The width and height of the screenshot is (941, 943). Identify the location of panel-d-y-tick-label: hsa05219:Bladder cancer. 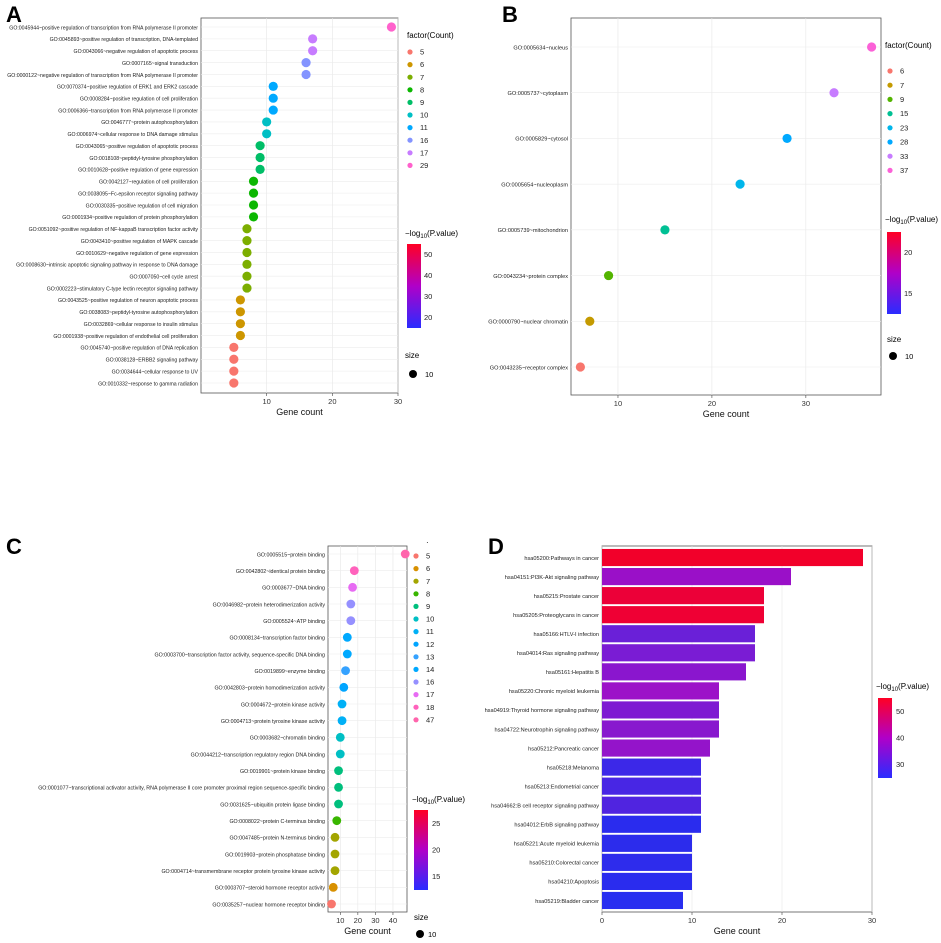
(567, 902).